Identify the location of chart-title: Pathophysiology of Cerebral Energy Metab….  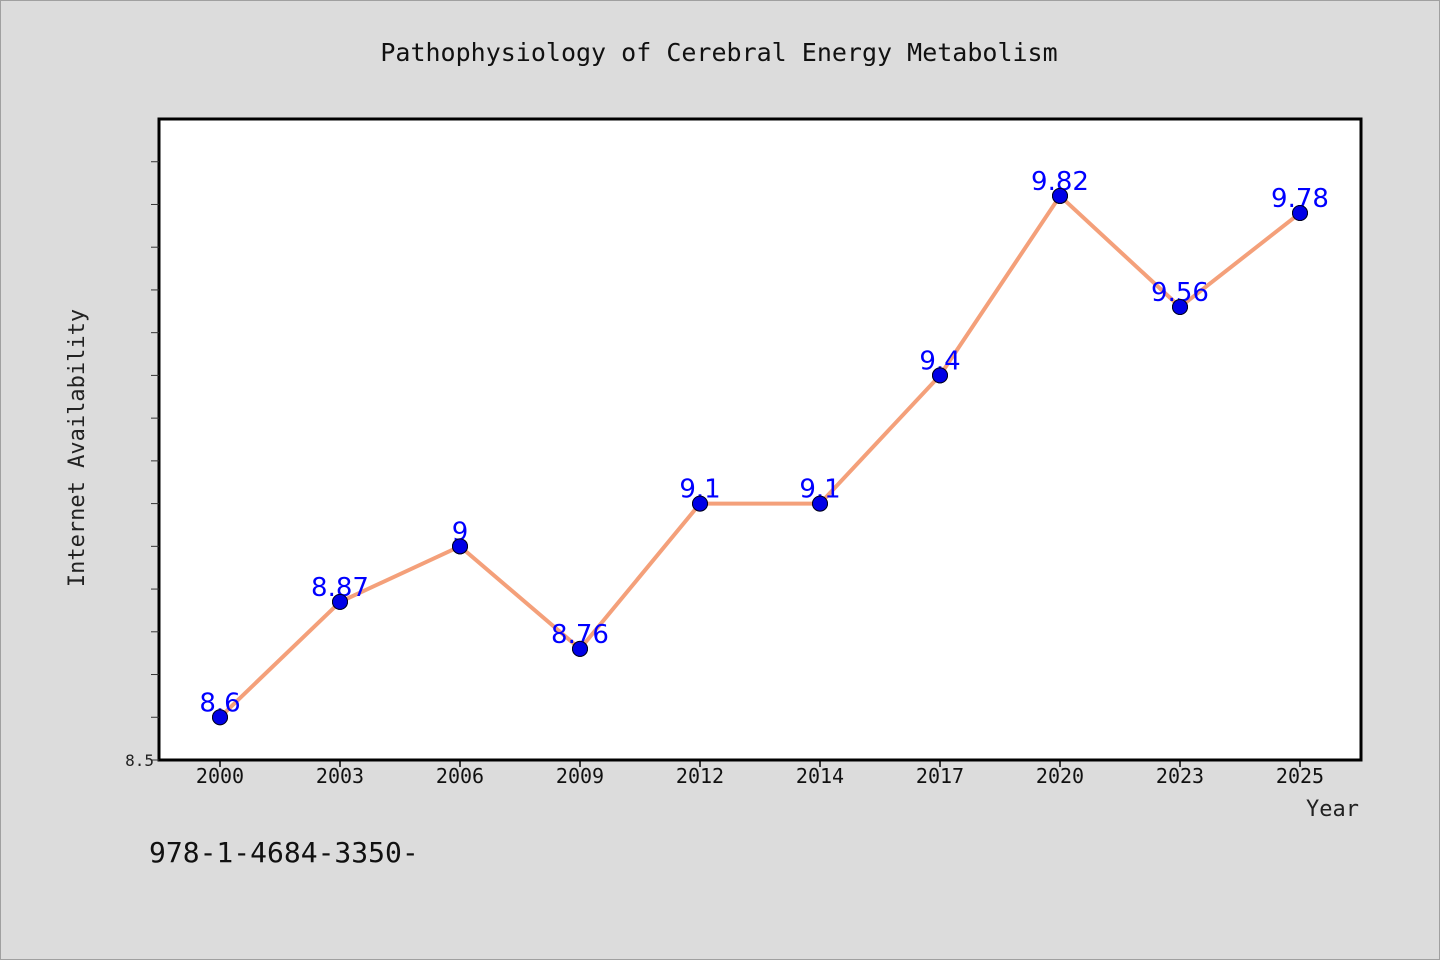
(718, 52).